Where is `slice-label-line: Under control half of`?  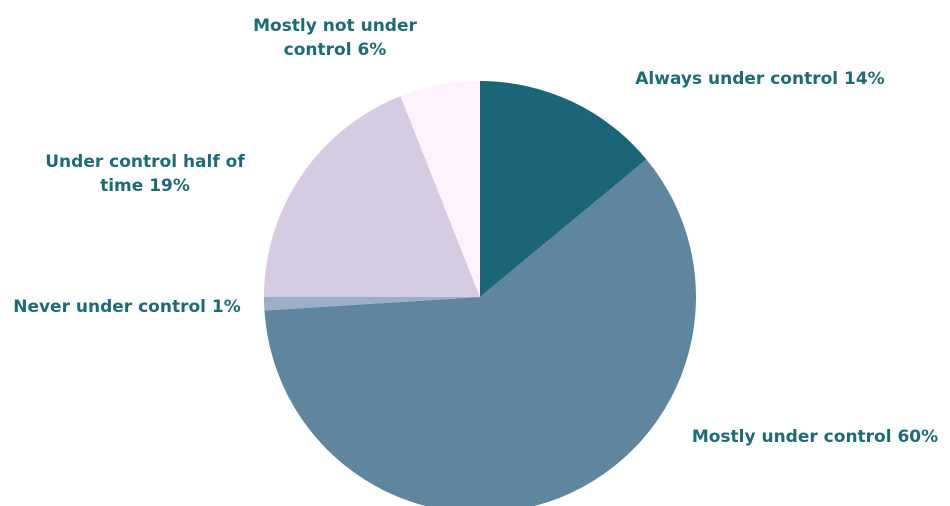 slice-label-line: Under control half of is located at coordinates (145, 162).